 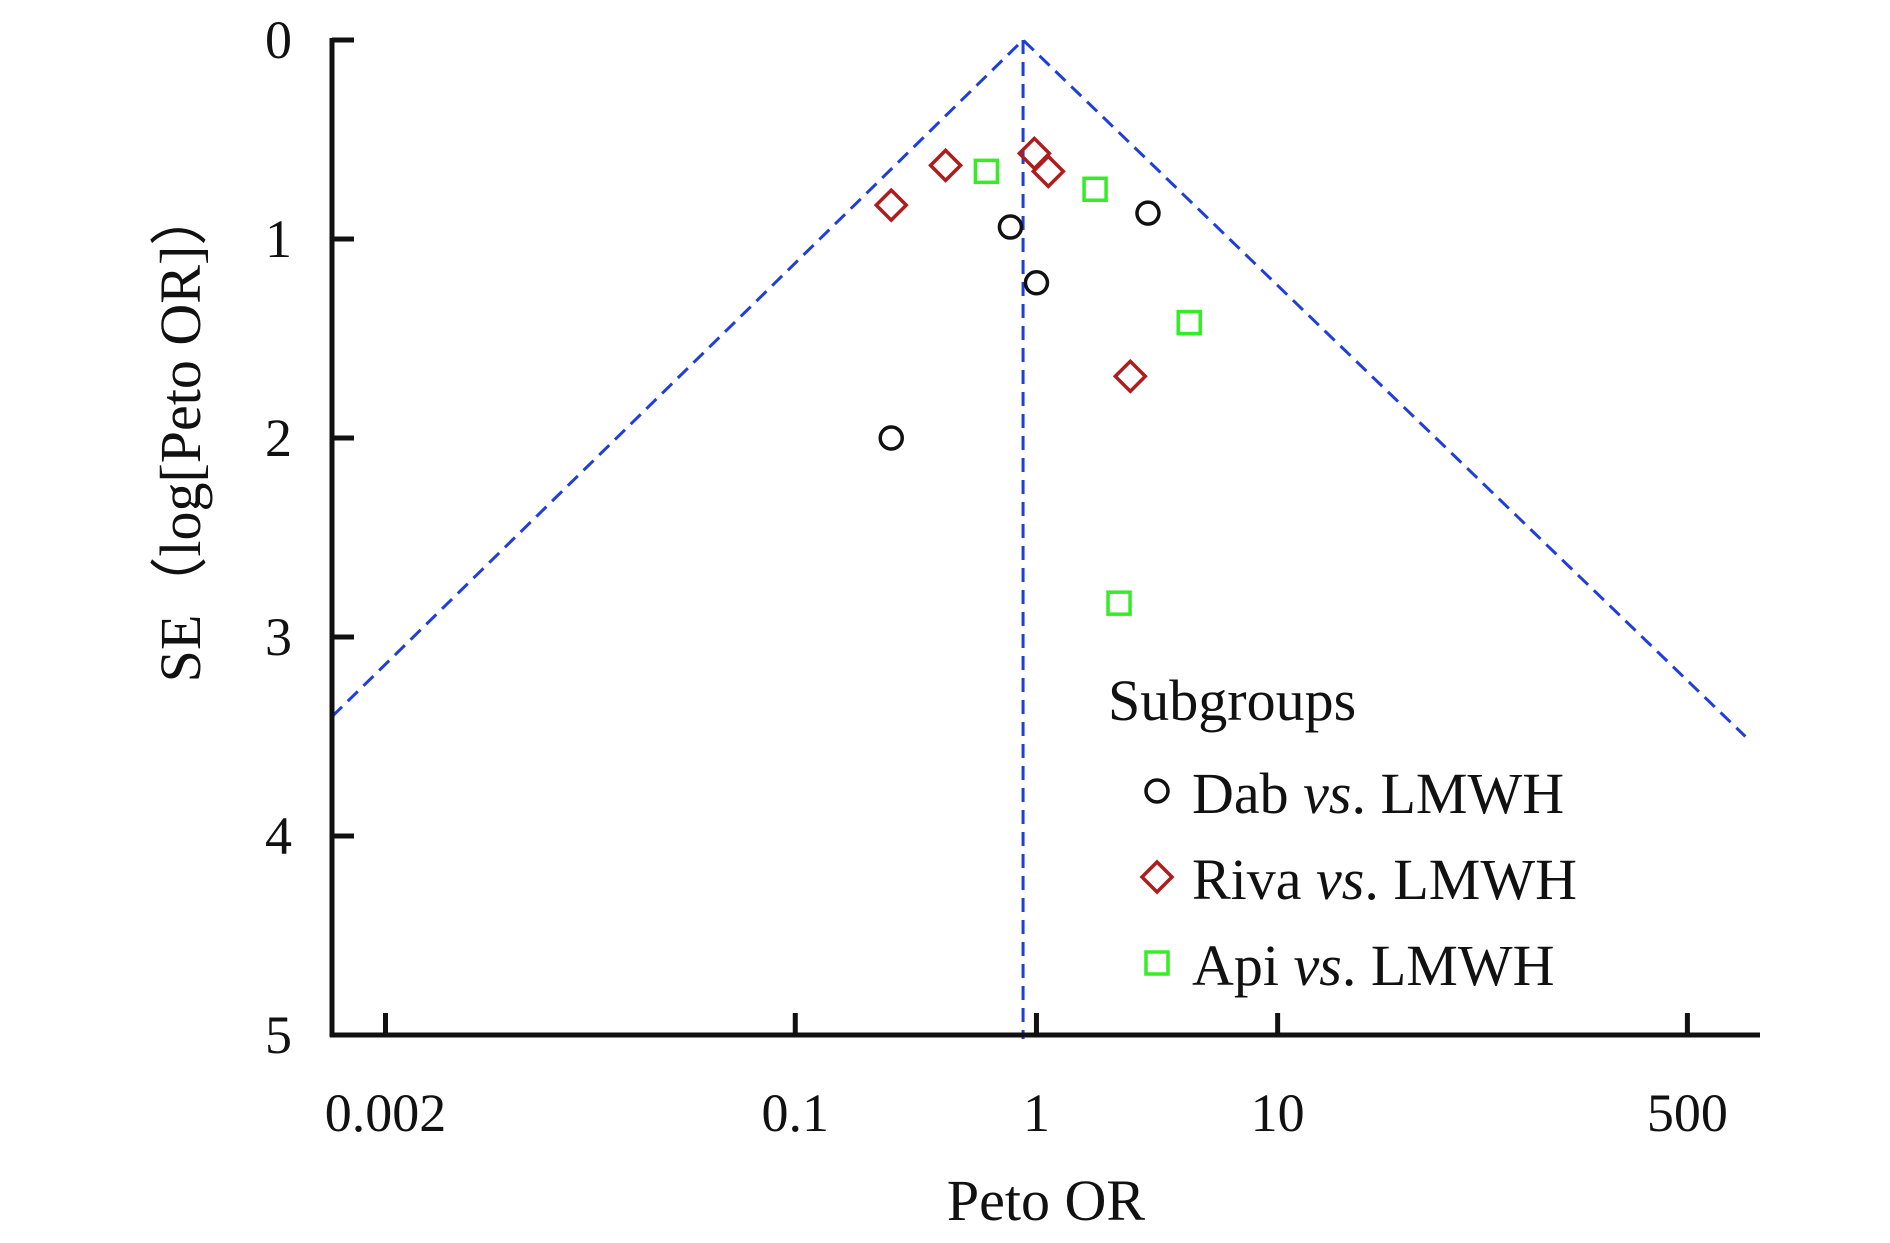 I want to click on y-tick-label-2: 2, so click(x=278, y=438).